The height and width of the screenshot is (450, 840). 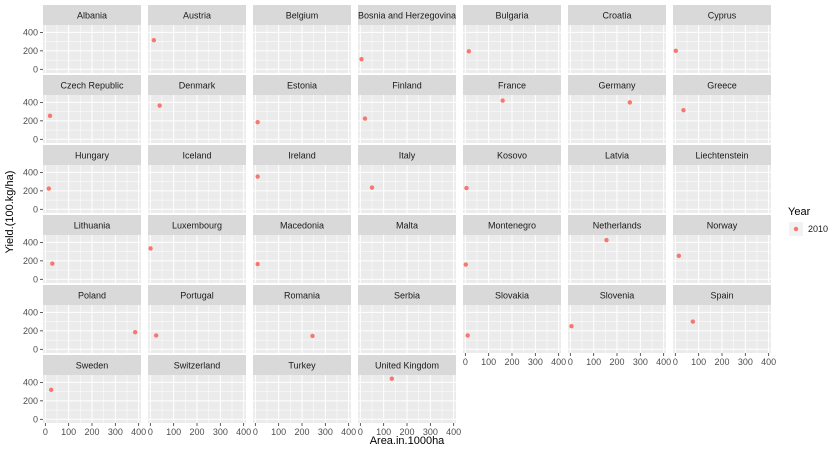 I want to click on facet-strip-label: Slovakia, so click(x=512, y=296).